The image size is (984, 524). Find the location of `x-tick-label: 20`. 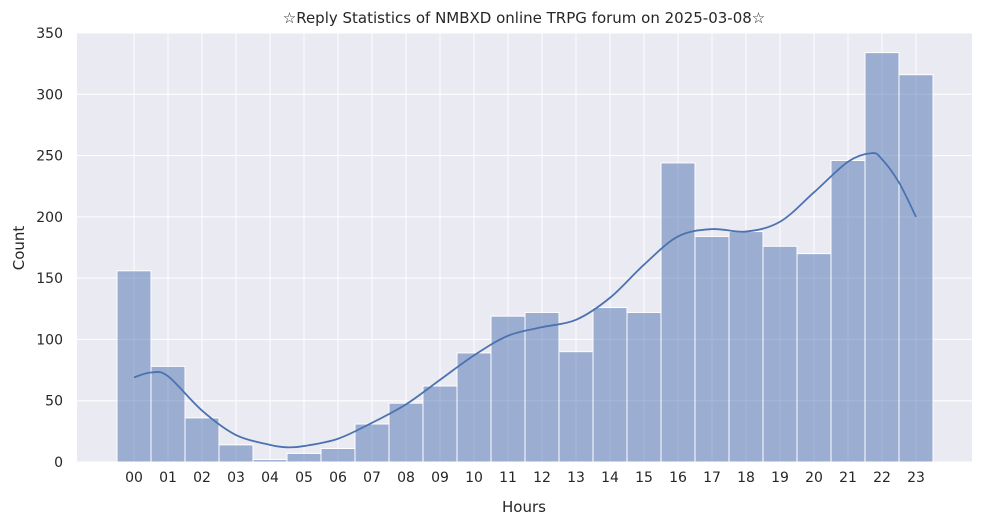

x-tick-label: 20 is located at coordinates (814, 478).